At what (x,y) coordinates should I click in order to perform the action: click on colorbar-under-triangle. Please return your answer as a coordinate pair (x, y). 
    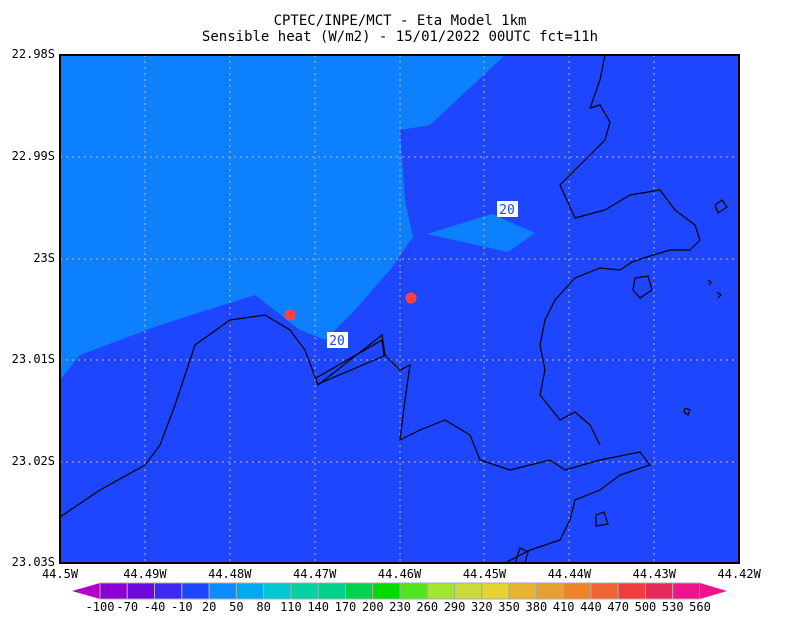
    Looking at the image, I should click on (86, 591).